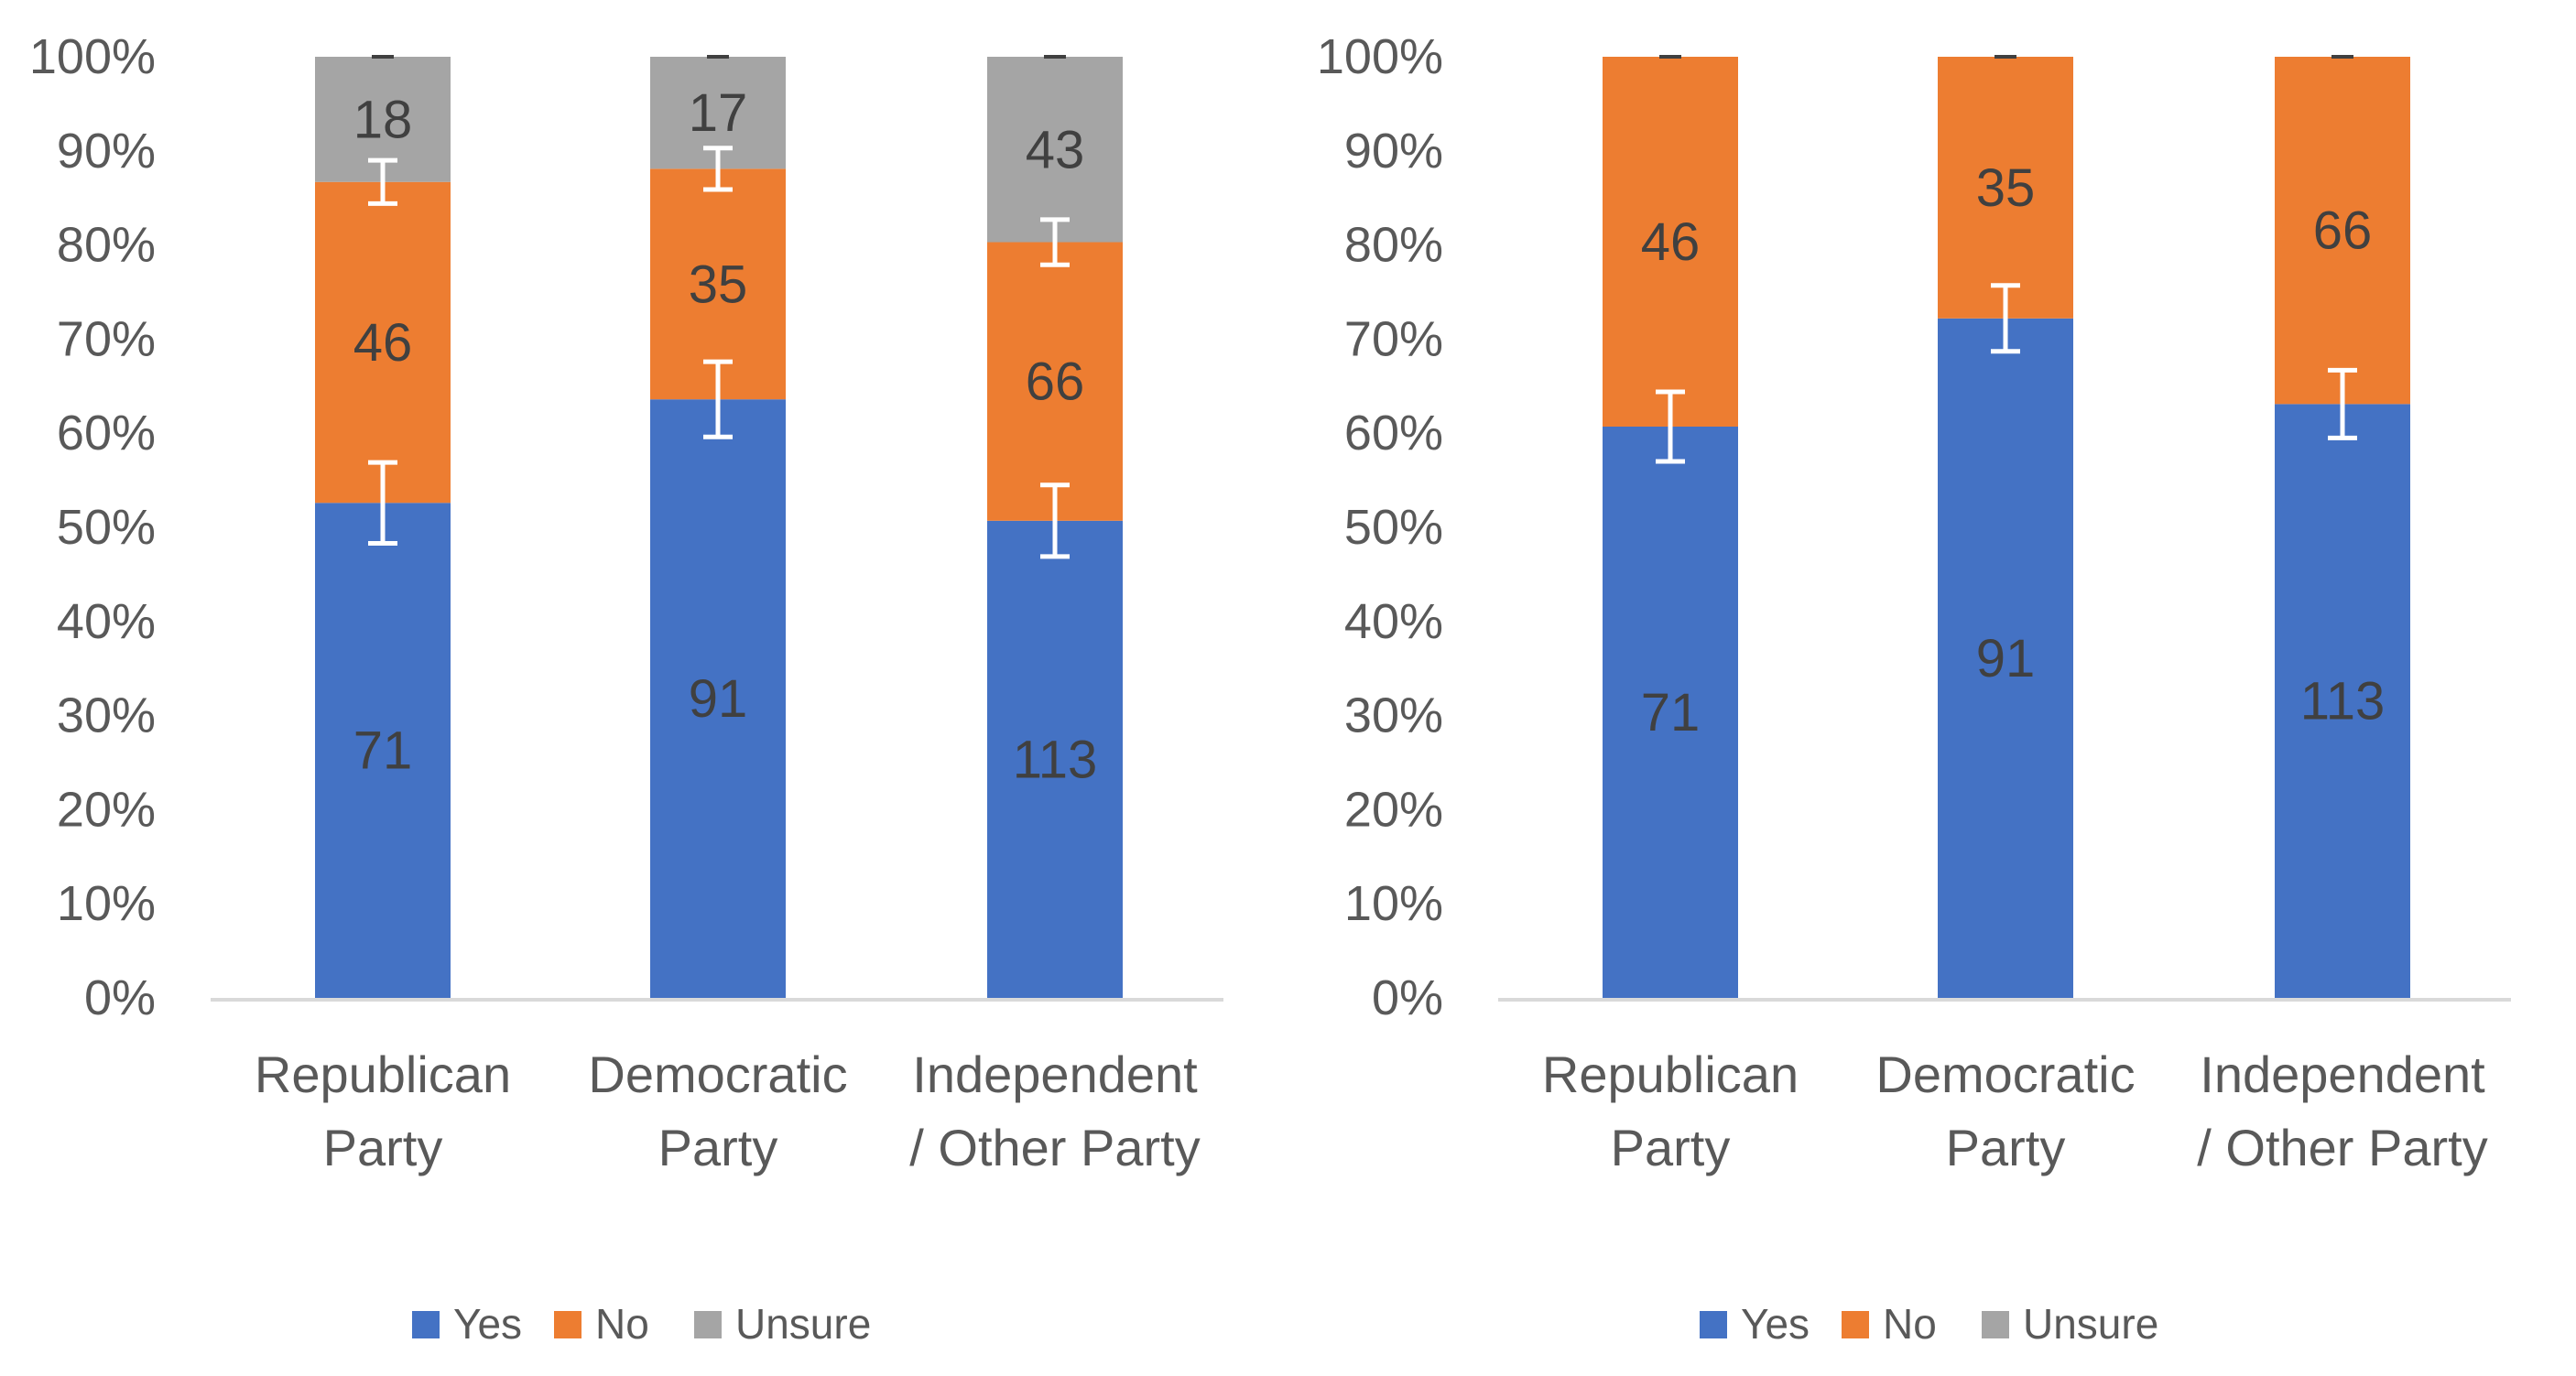 The height and width of the screenshot is (1376, 2576). Describe the element at coordinates (383, 119) in the screenshot. I see `data-label: 18` at that location.